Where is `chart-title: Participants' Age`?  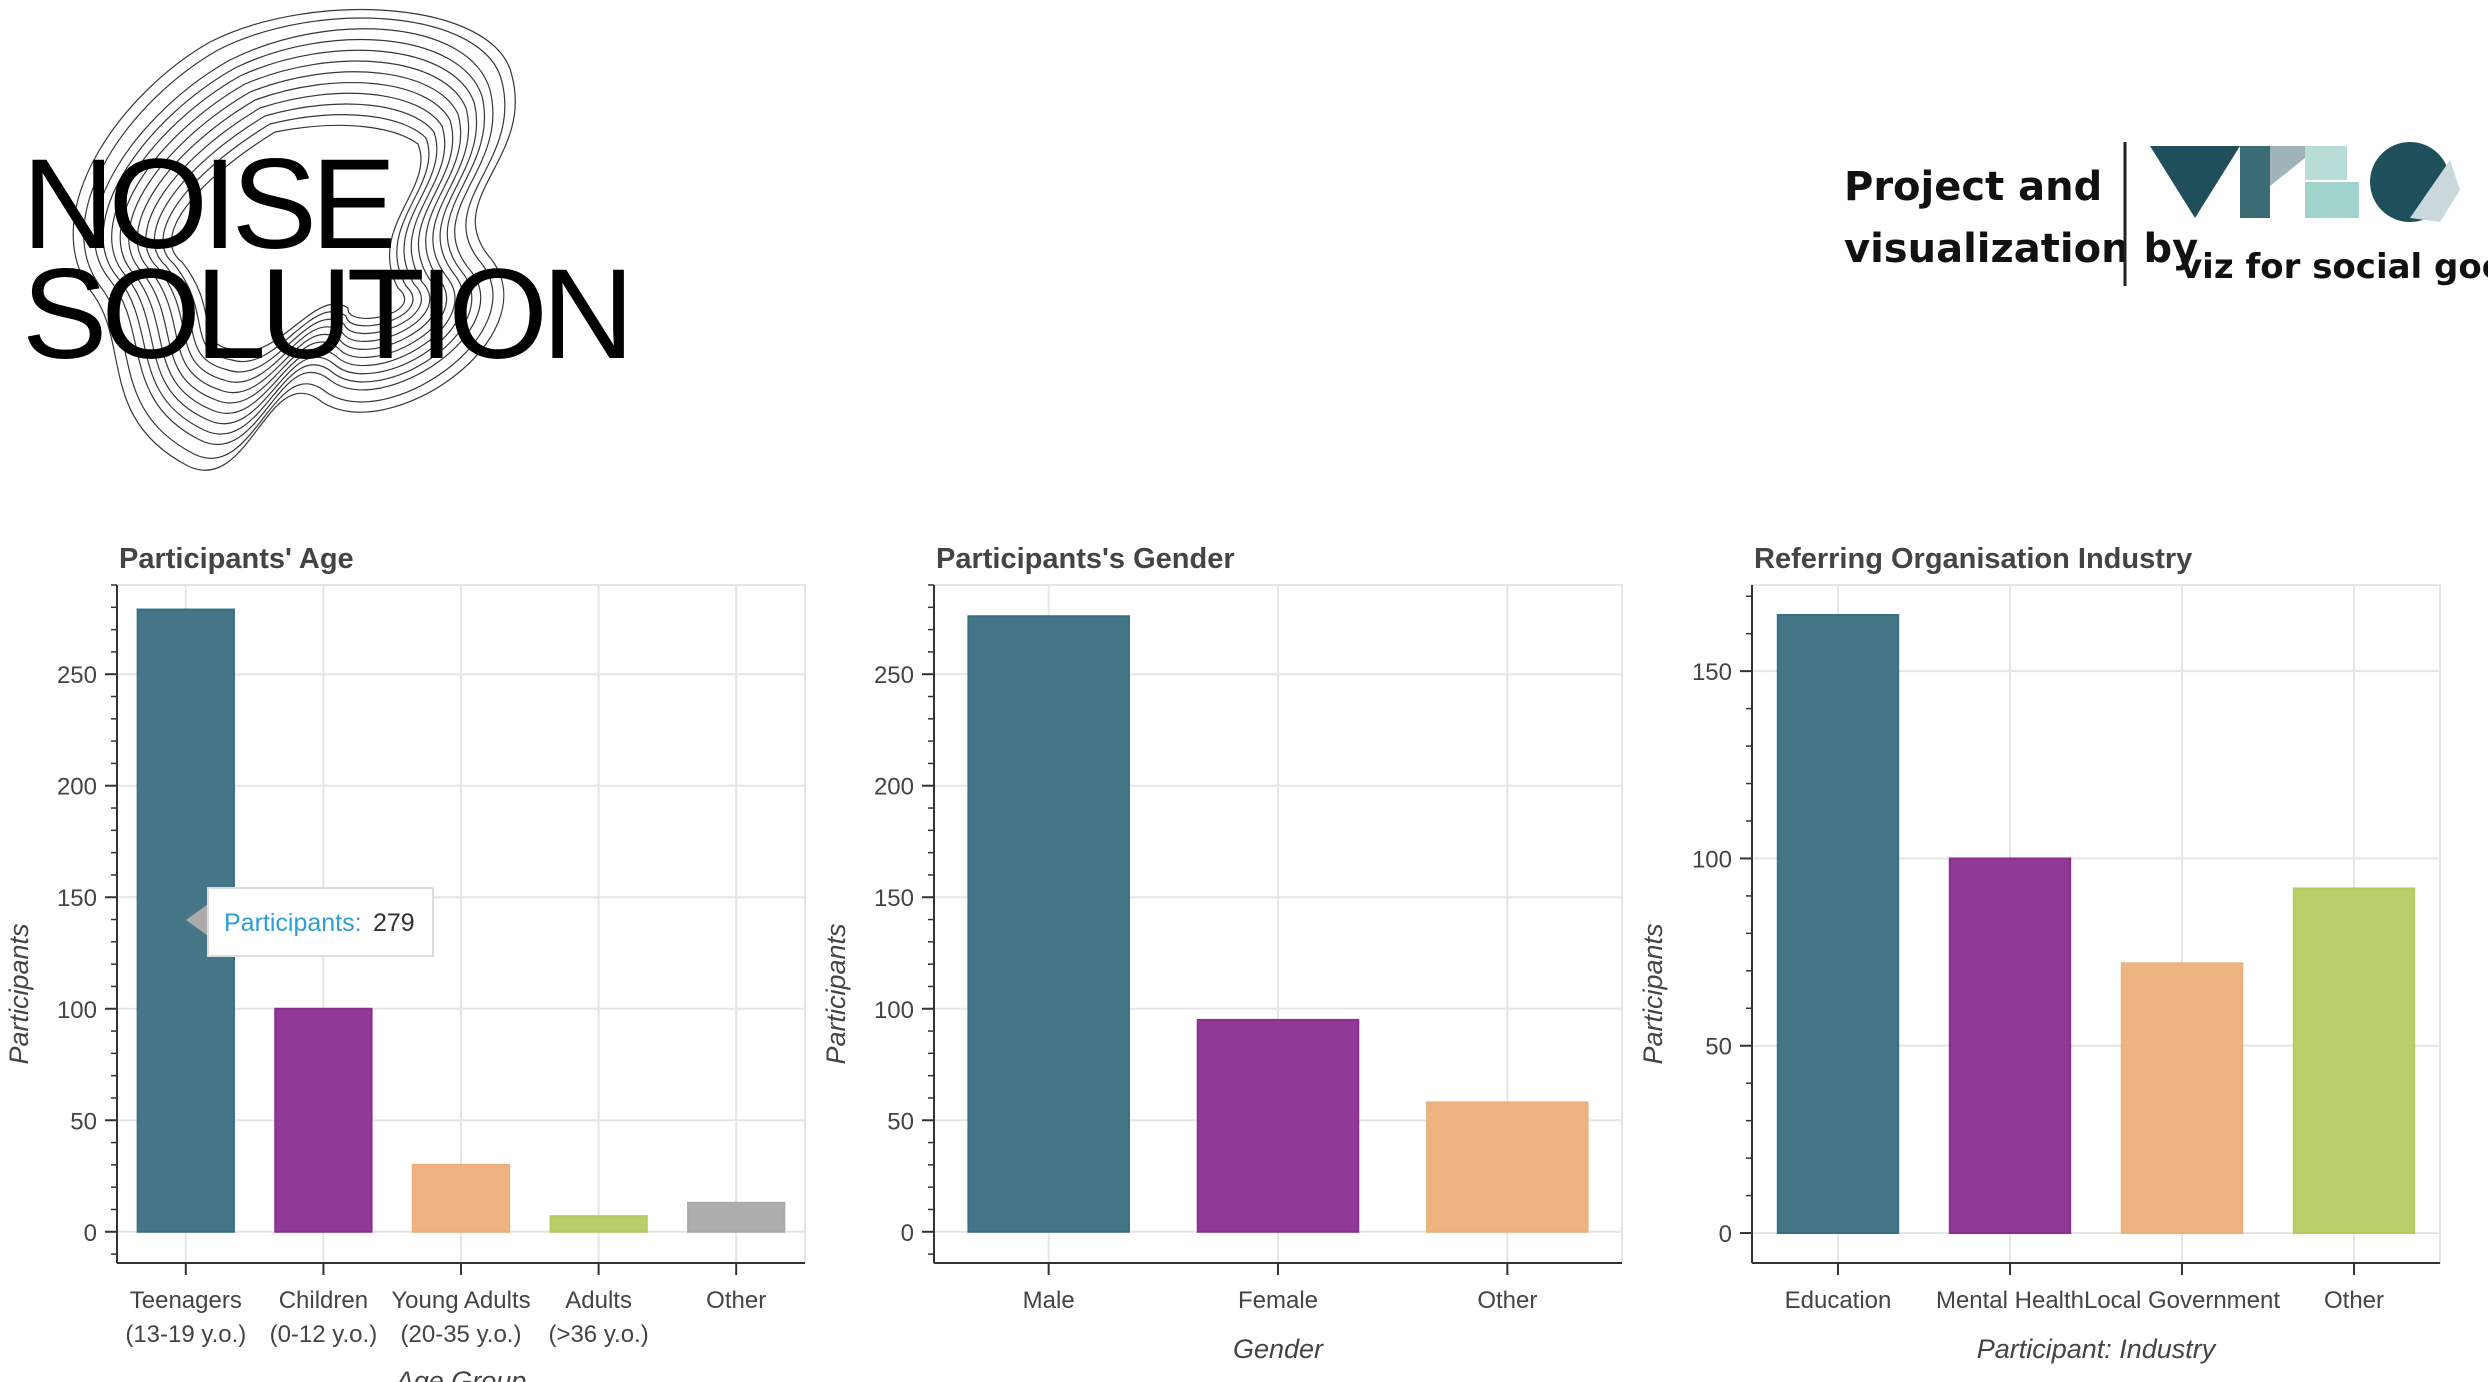
chart-title: Participants' Age is located at coordinates (236, 559).